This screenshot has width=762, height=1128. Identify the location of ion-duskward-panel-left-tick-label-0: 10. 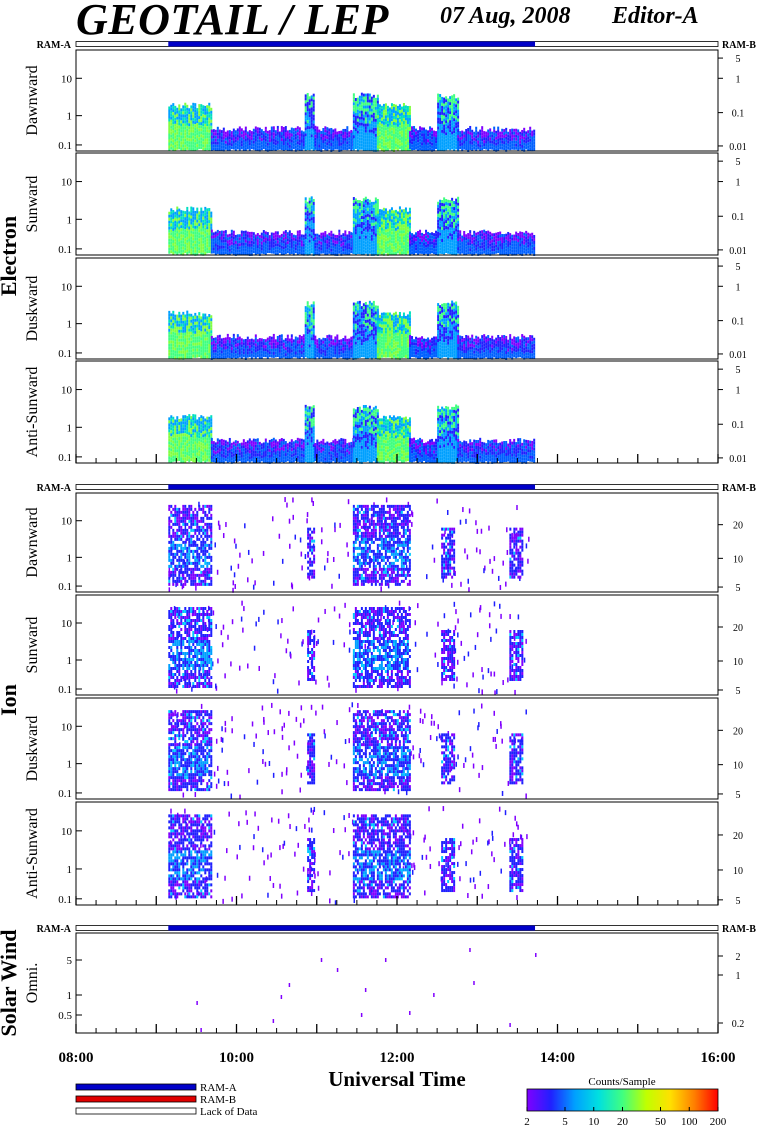
(67, 727).